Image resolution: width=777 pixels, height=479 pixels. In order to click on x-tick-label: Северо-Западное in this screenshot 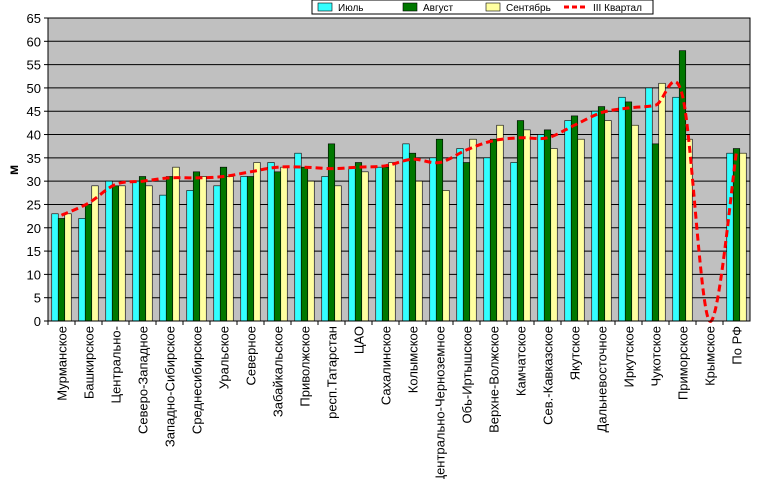, I will do `click(143, 380)`.